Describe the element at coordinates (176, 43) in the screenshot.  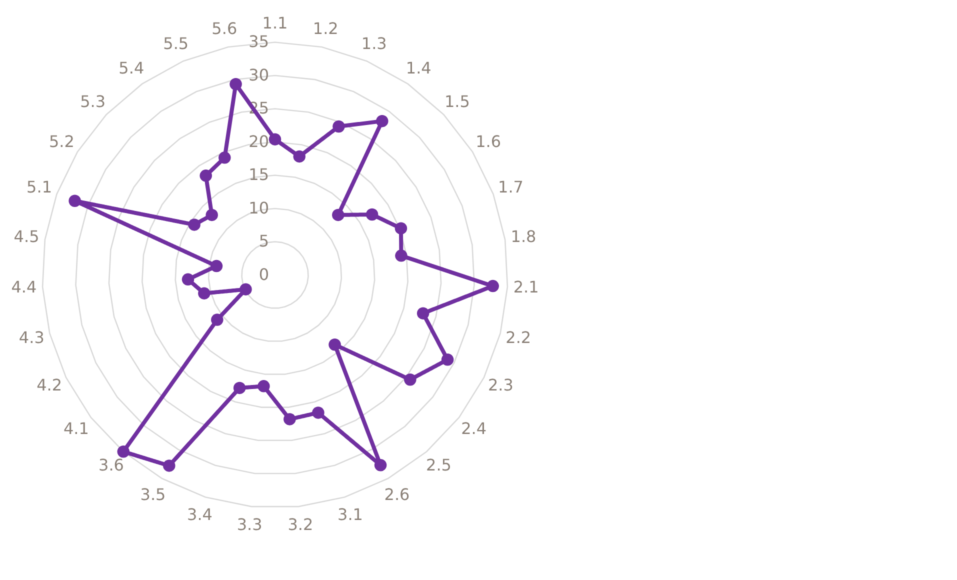
I see `spoke-label: 5.5` at that location.